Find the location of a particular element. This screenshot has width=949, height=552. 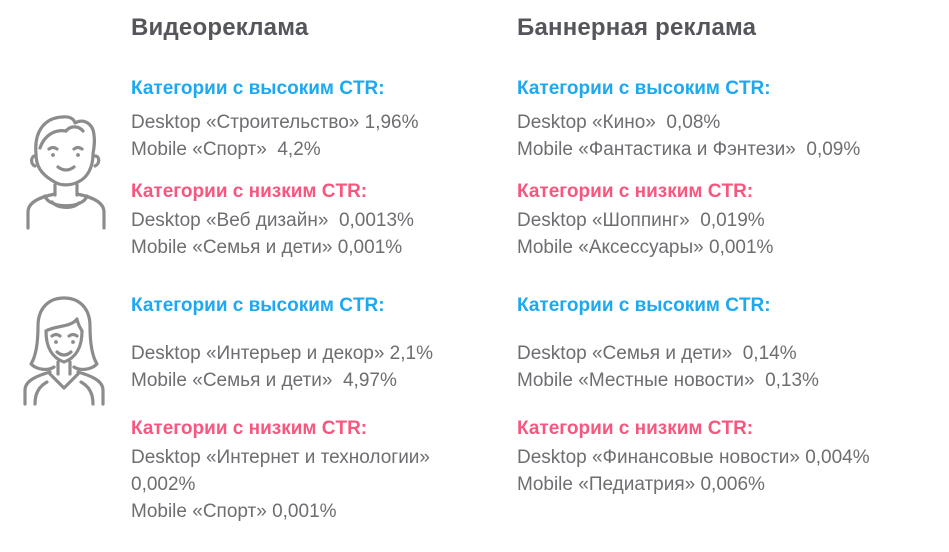

man-avatar-icon is located at coordinates (66, 170).